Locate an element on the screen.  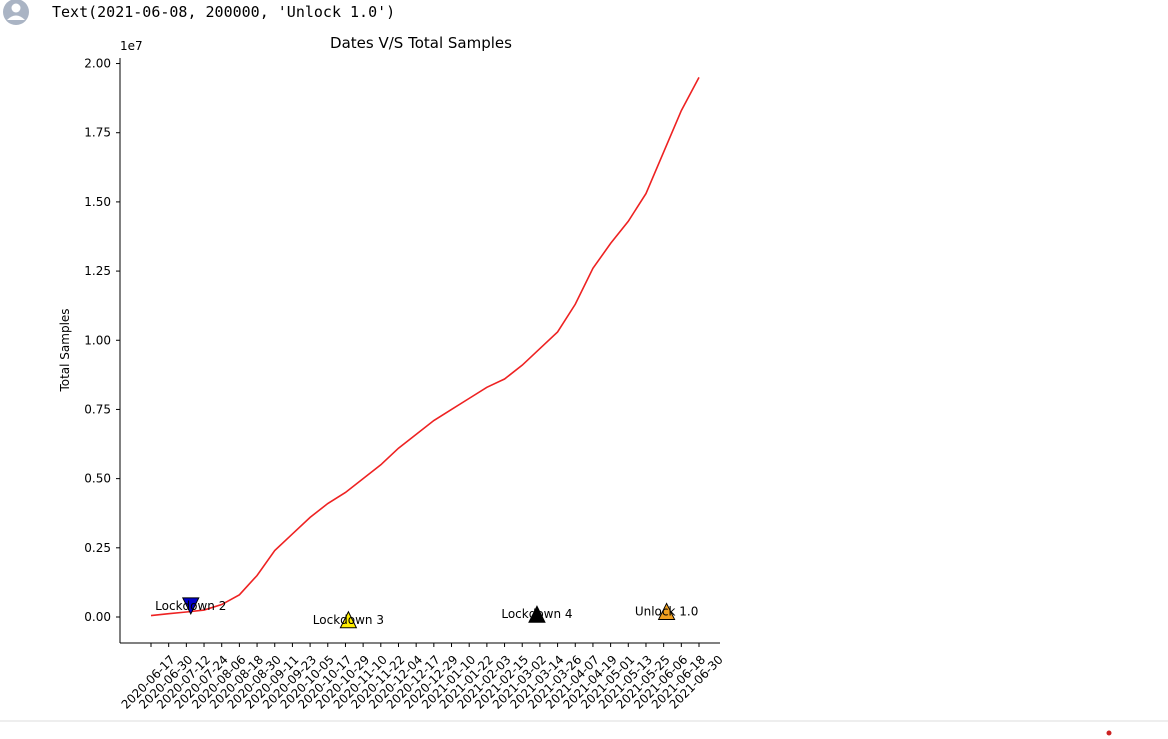
status-dot is located at coordinates (1109, 733).